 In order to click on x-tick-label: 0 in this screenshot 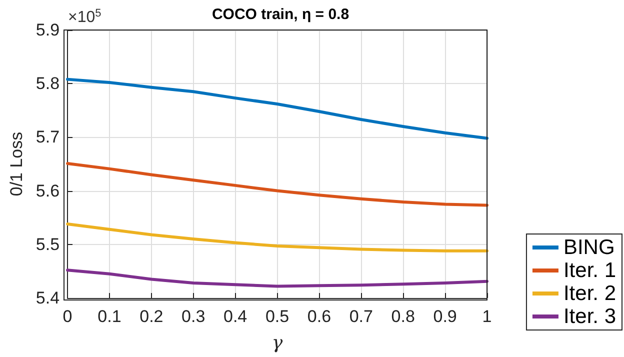, I will do `click(67, 316)`.